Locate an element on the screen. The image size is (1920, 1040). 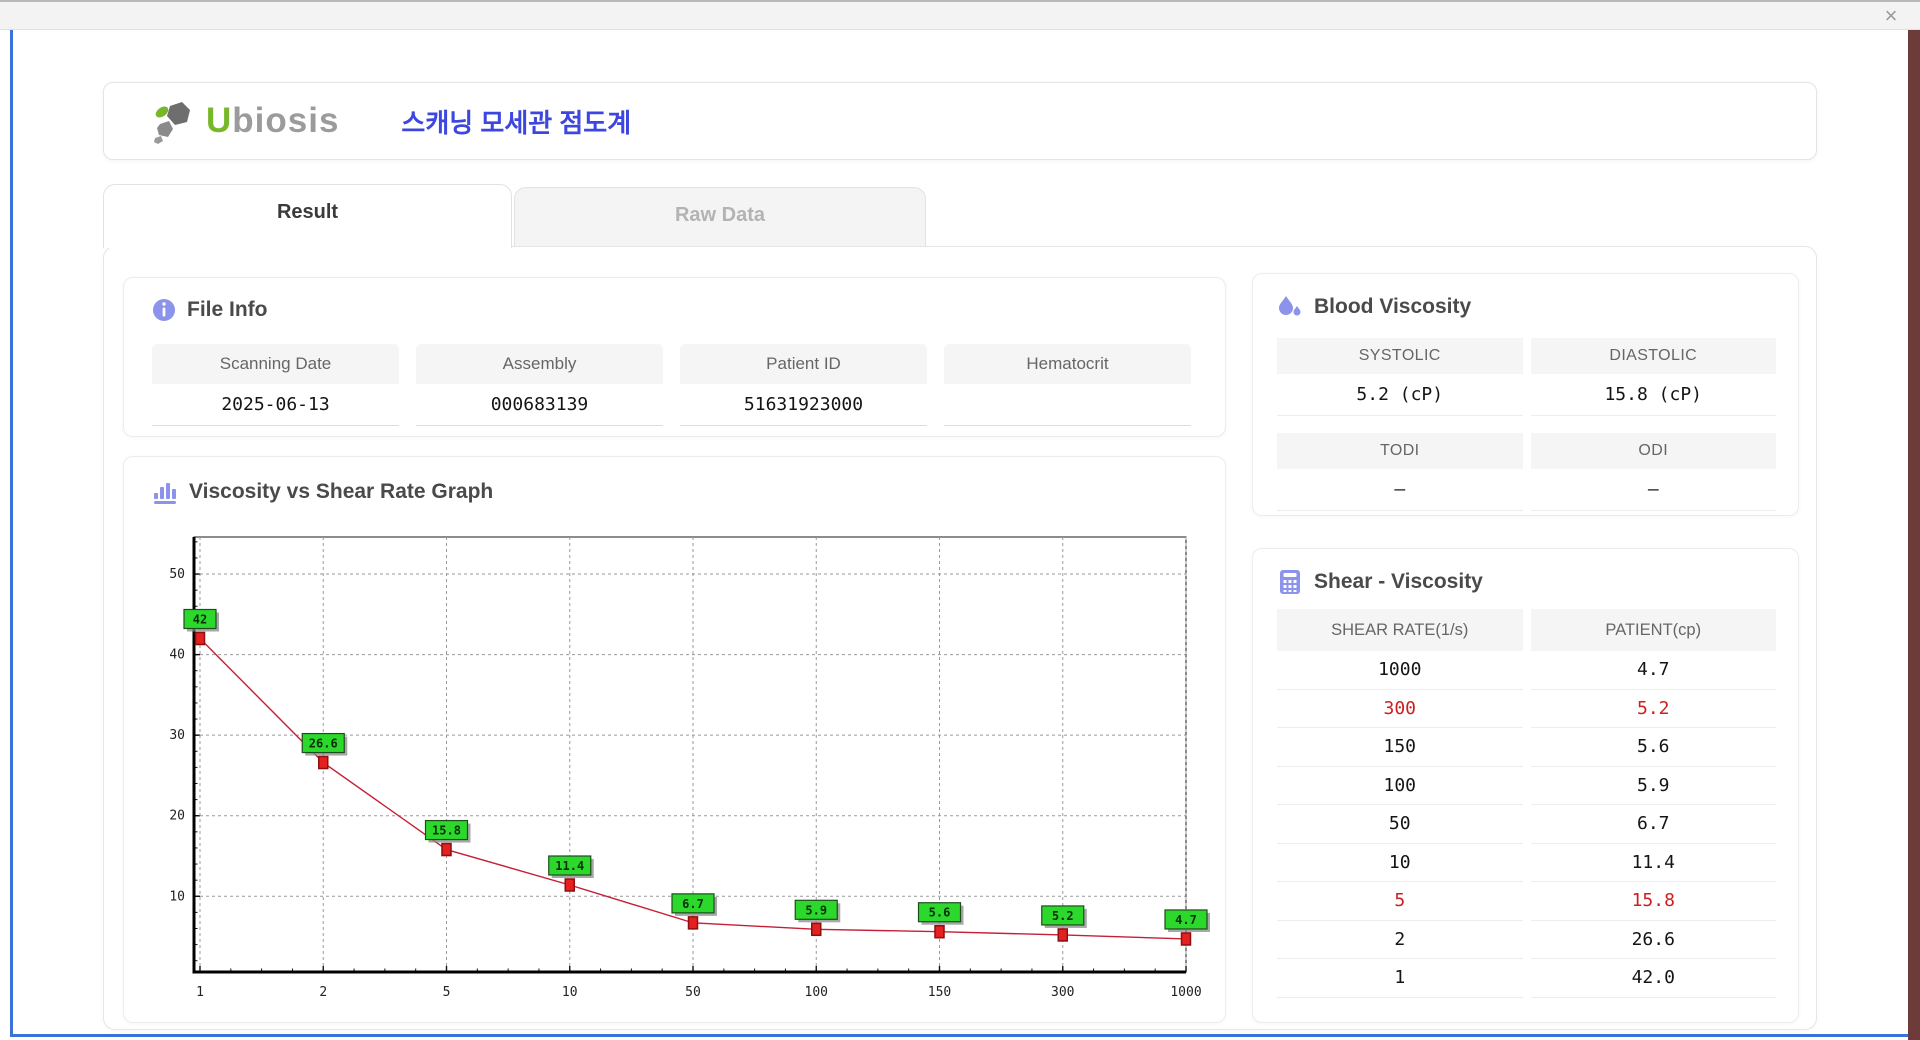
svg-text: 11.4 is located at coordinates (569, 866).